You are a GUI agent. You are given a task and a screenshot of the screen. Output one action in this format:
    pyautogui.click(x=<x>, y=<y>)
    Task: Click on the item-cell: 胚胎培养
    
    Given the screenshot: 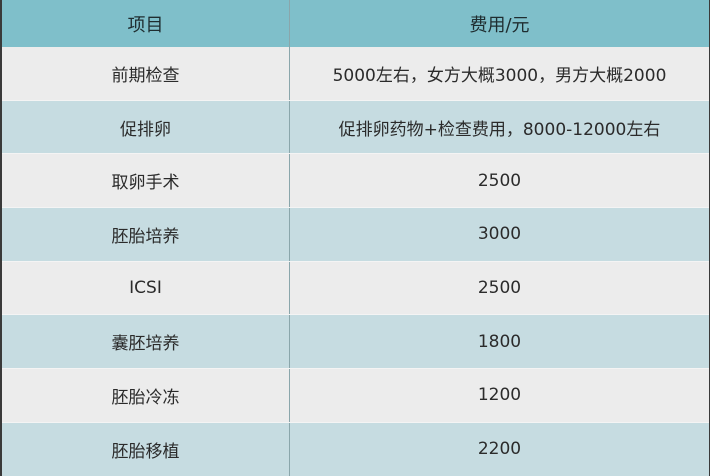 What is the action you would take?
    pyautogui.click(x=146, y=234)
    